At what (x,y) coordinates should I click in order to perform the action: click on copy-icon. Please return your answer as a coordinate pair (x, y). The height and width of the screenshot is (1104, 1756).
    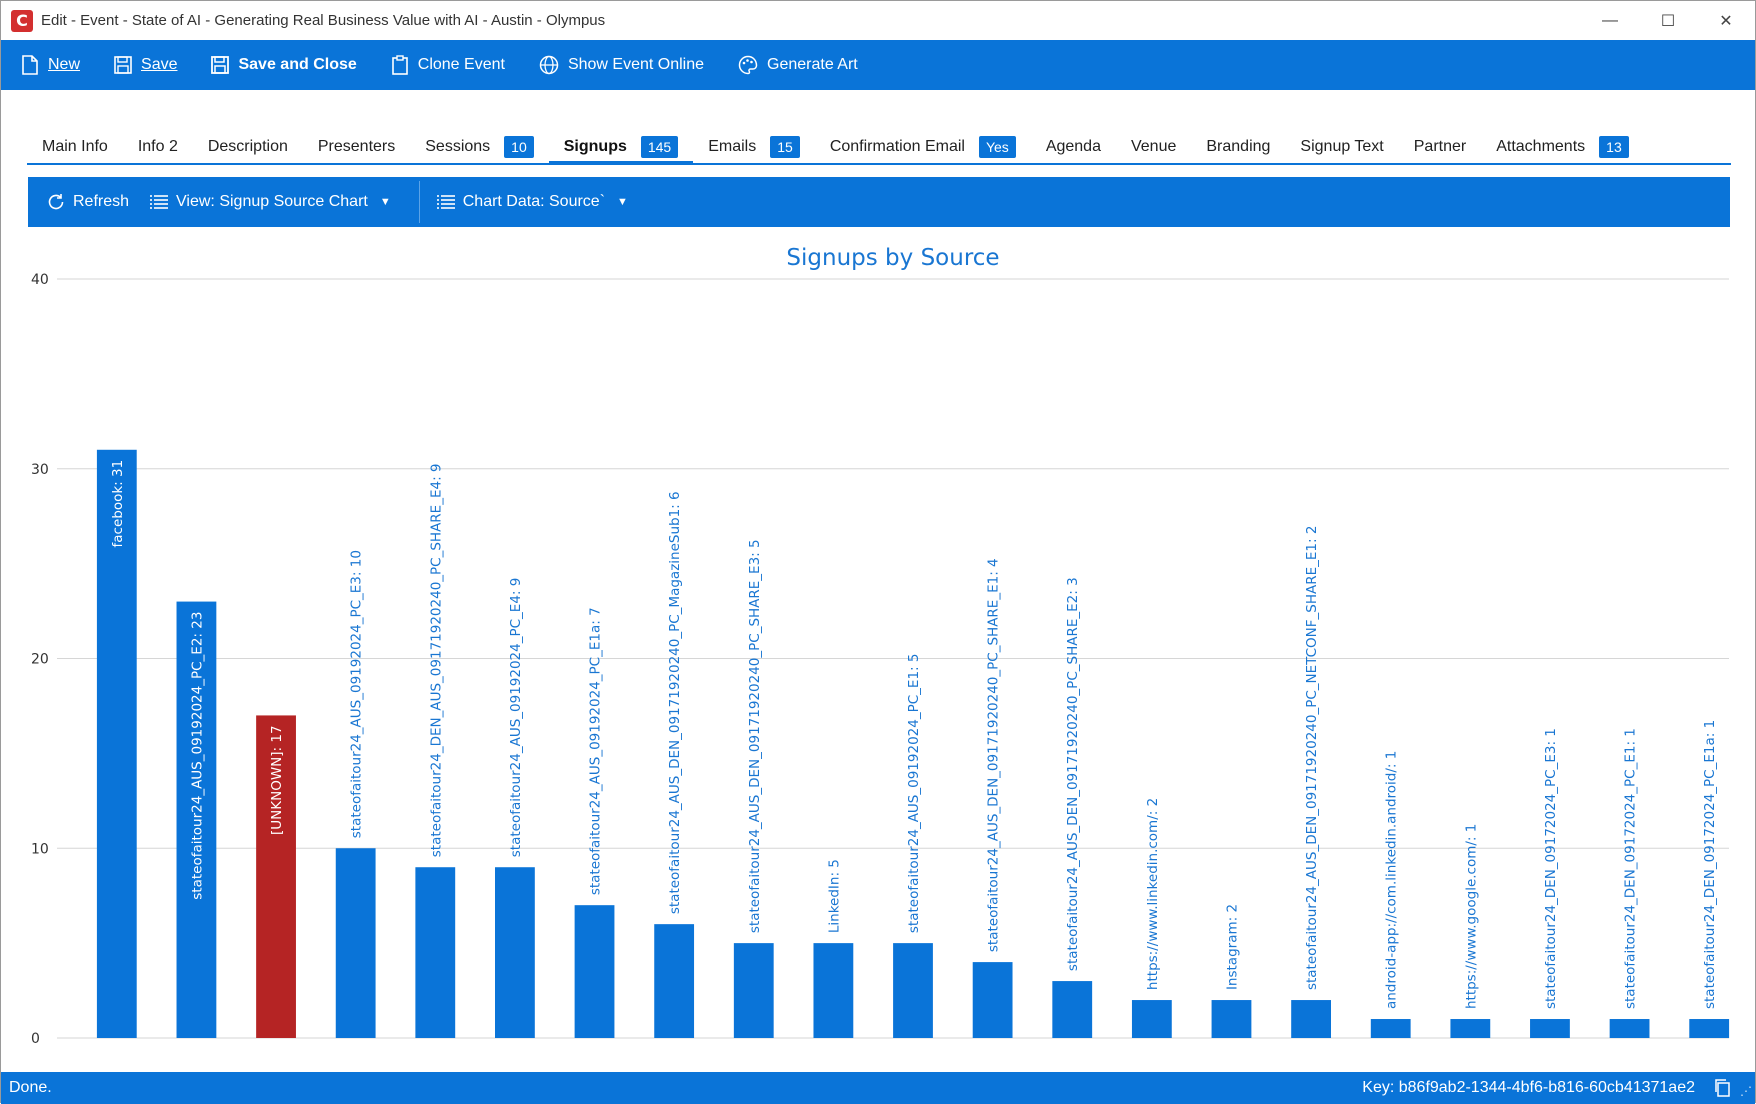
    Looking at the image, I should click on (1722, 1088).